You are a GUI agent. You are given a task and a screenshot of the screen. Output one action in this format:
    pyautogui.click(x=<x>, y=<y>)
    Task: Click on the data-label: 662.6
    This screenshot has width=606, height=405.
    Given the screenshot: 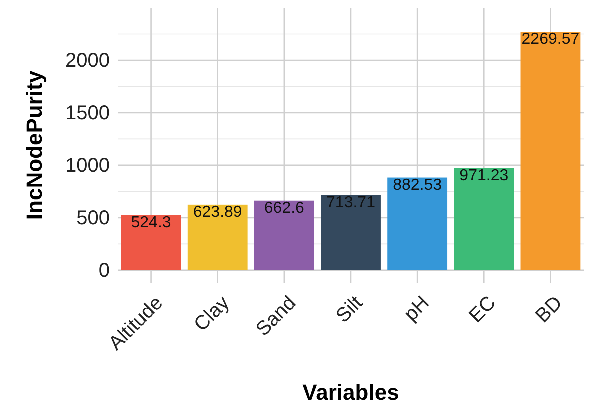 What is the action you would take?
    pyautogui.click(x=284, y=208)
    